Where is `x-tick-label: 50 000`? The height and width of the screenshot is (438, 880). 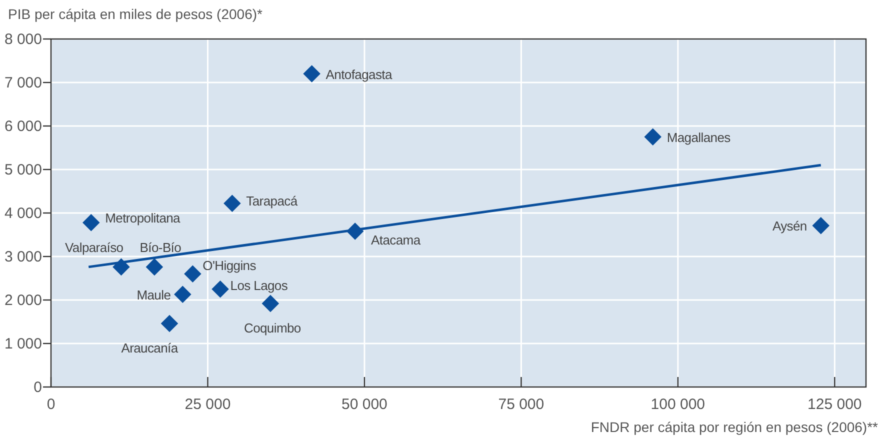 x-tick-label: 50 000 is located at coordinates (365, 404).